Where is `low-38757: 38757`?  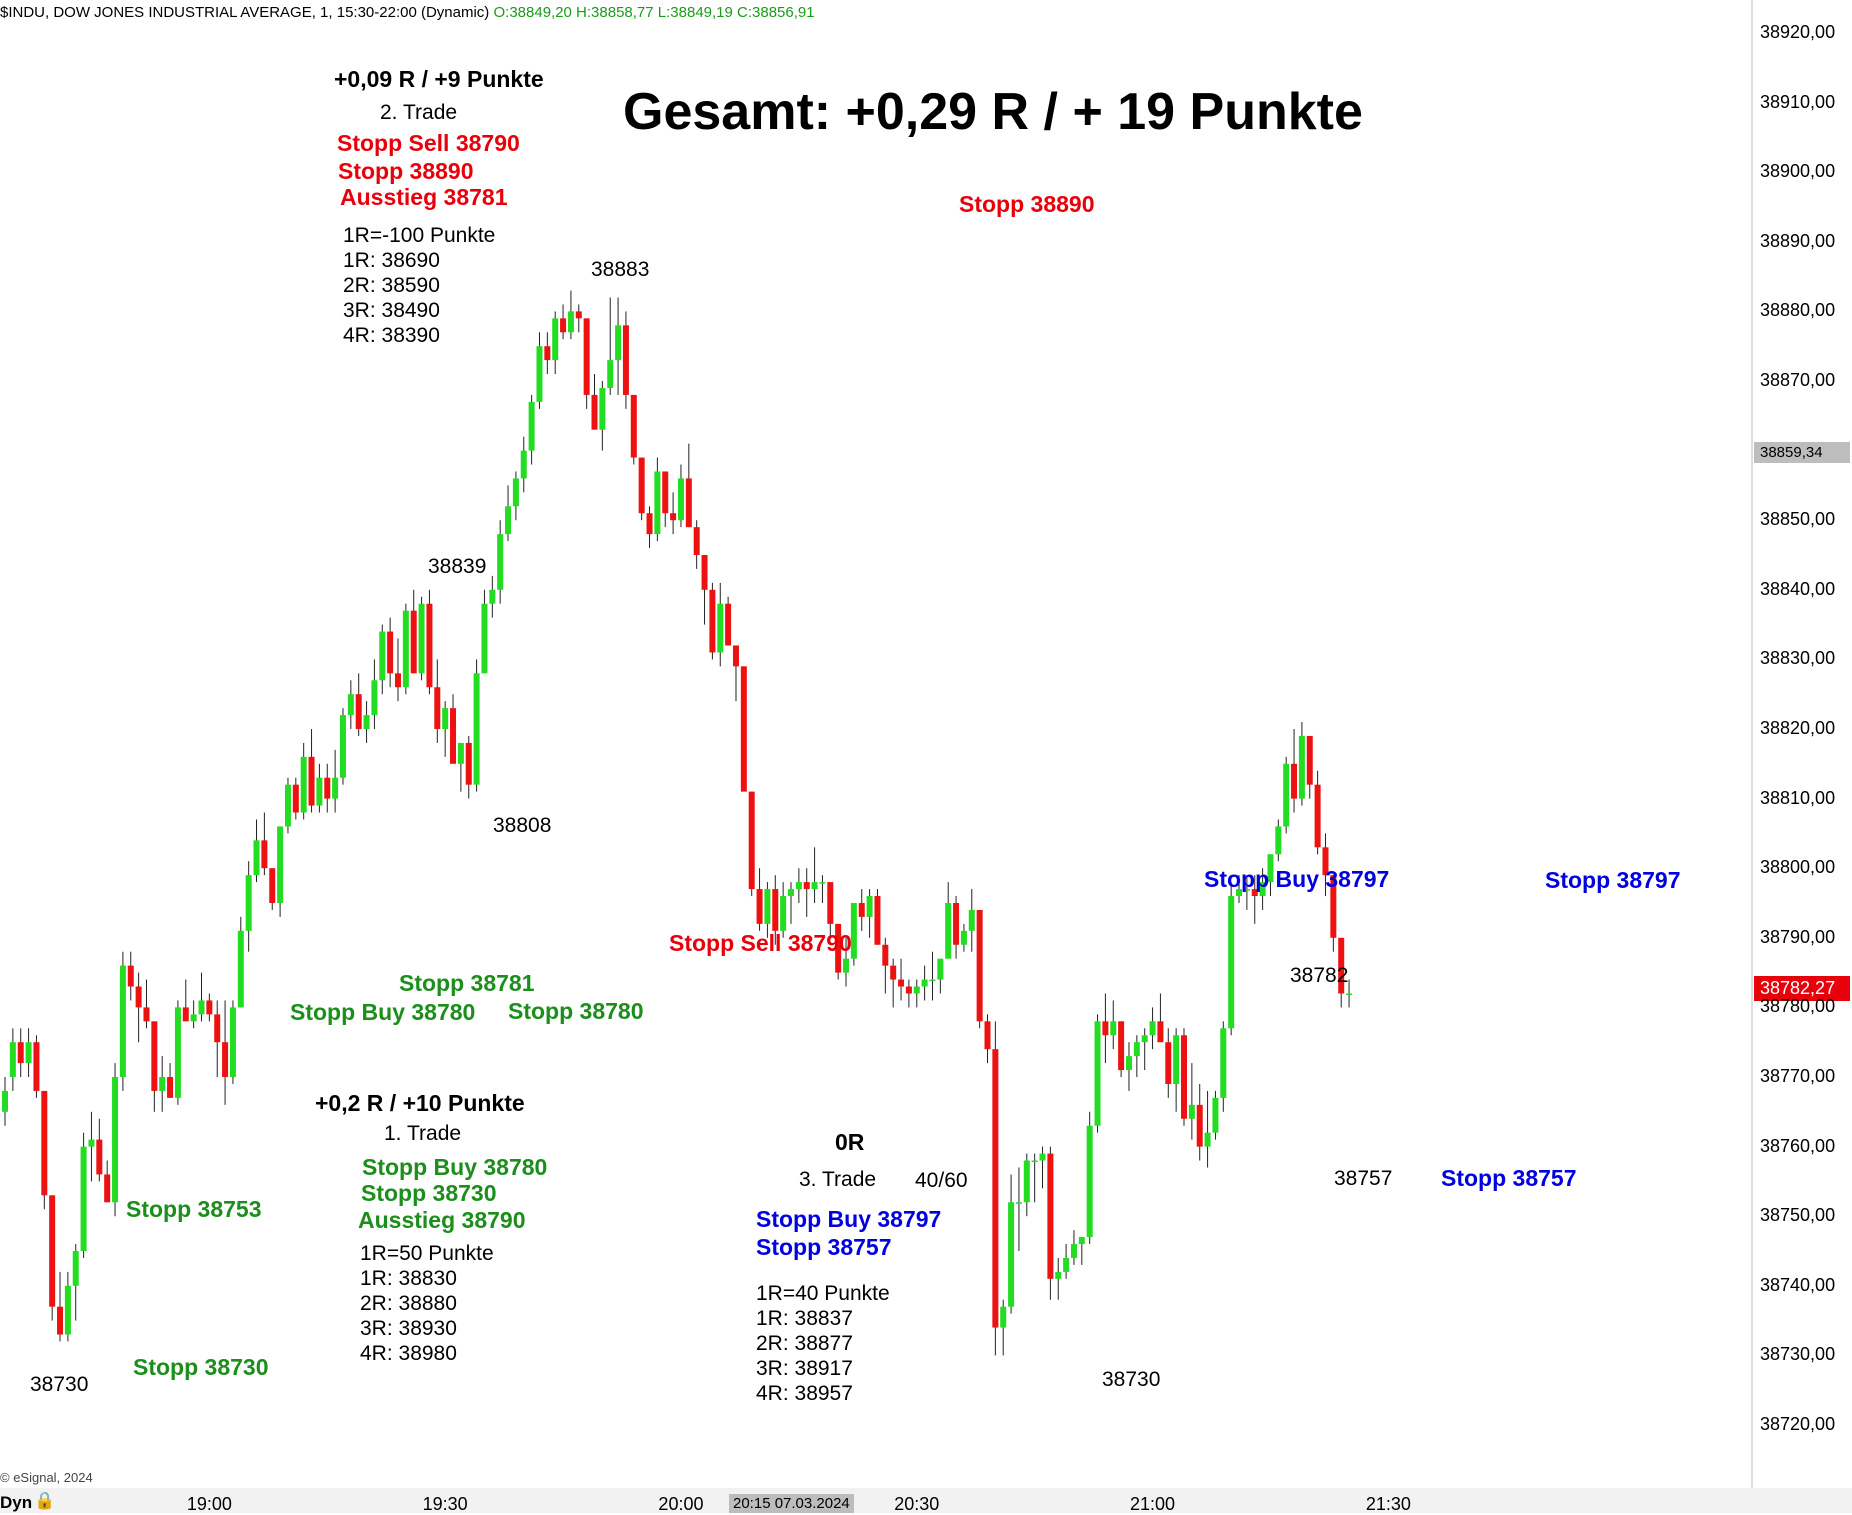 low-38757: 38757 is located at coordinates (1363, 1178).